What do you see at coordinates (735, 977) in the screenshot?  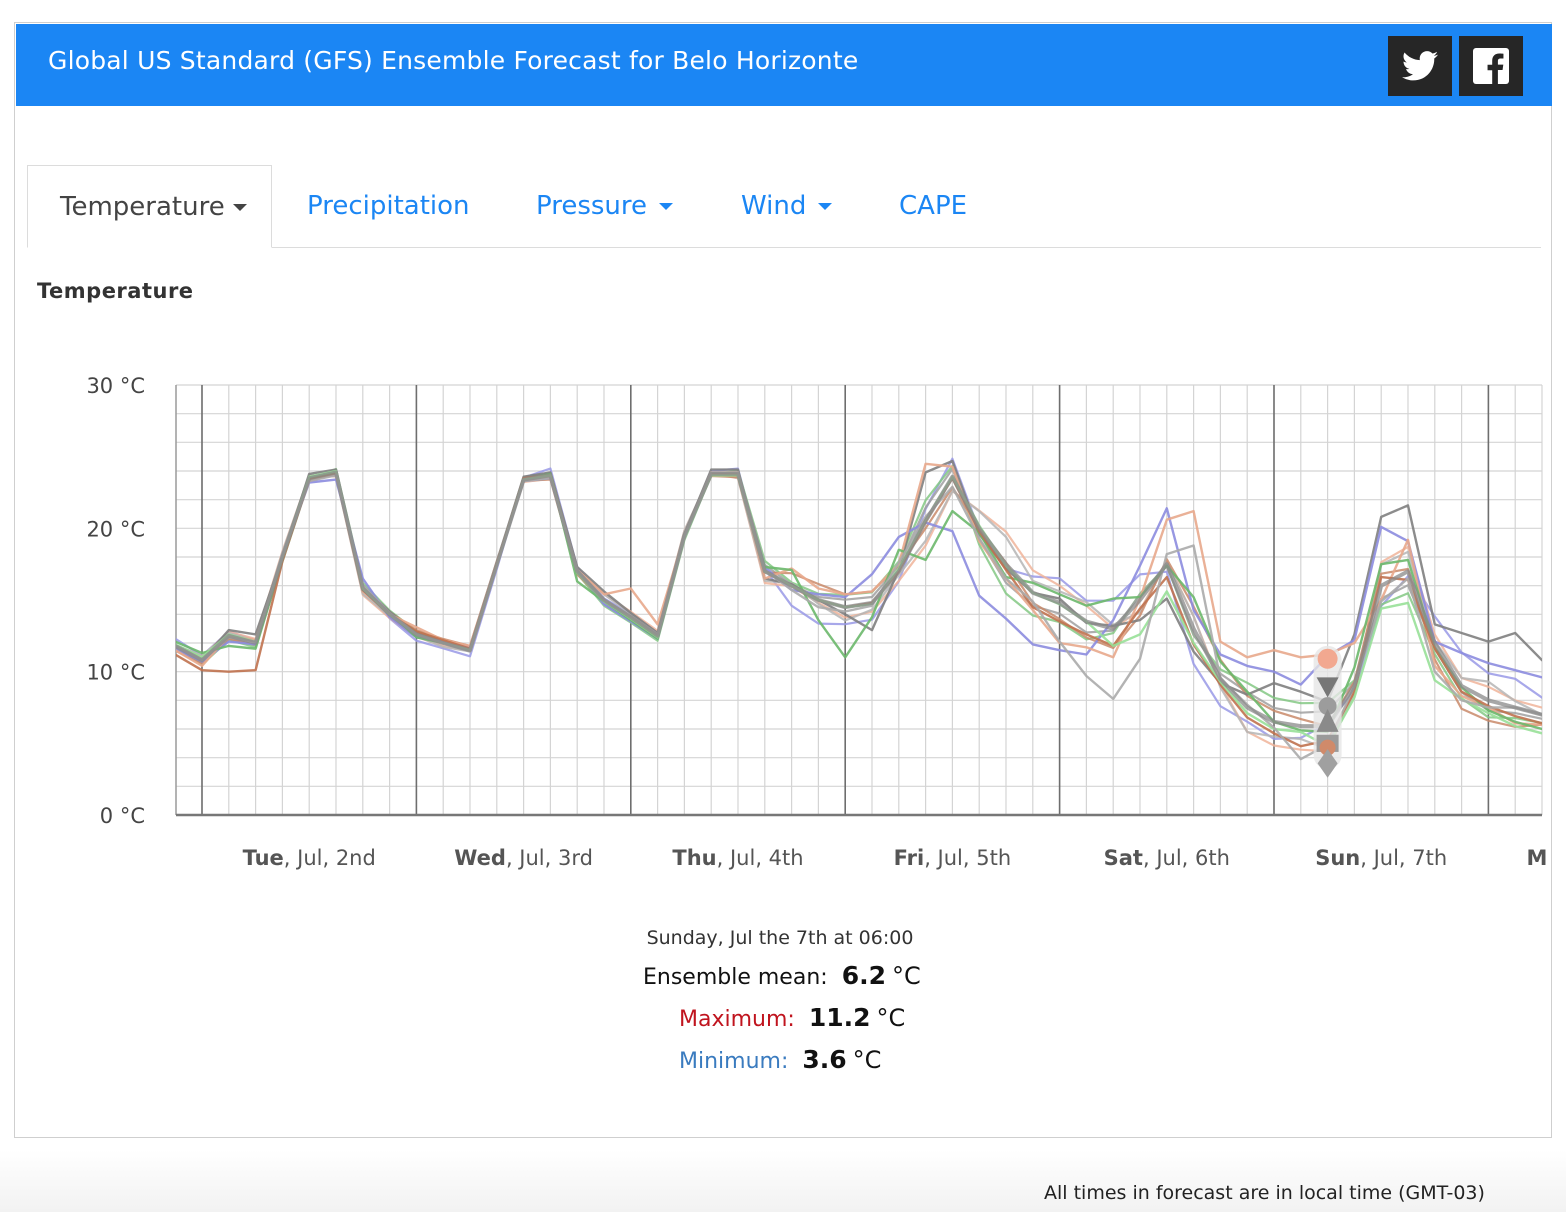 I see `tooltip-mean-label: Ensemble mean:` at bounding box center [735, 977].